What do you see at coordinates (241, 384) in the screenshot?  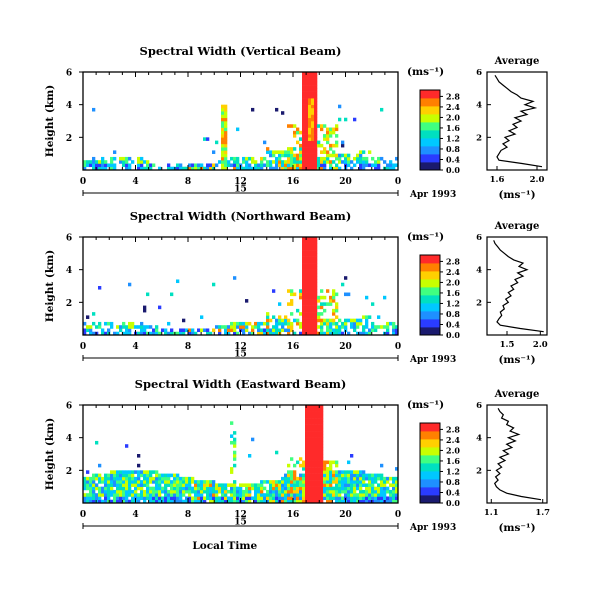 I see `panel-title: Spectral Width (Eastward Beam)` at bounding box center [241, 384].